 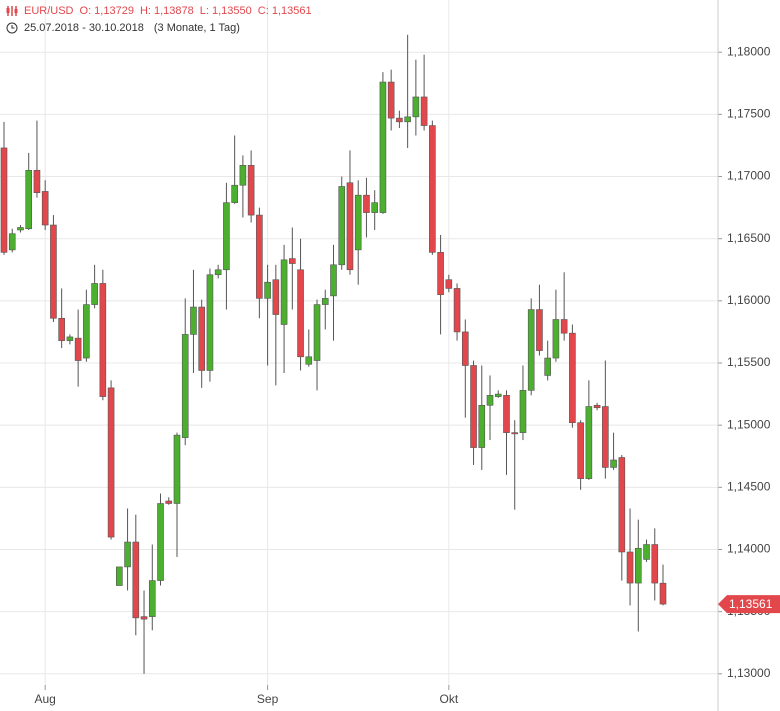 What do you see at coordinates (749, 300) in the screenshot?
I see `y-tick-label: 1,16000` at bounding box center [749, 300].